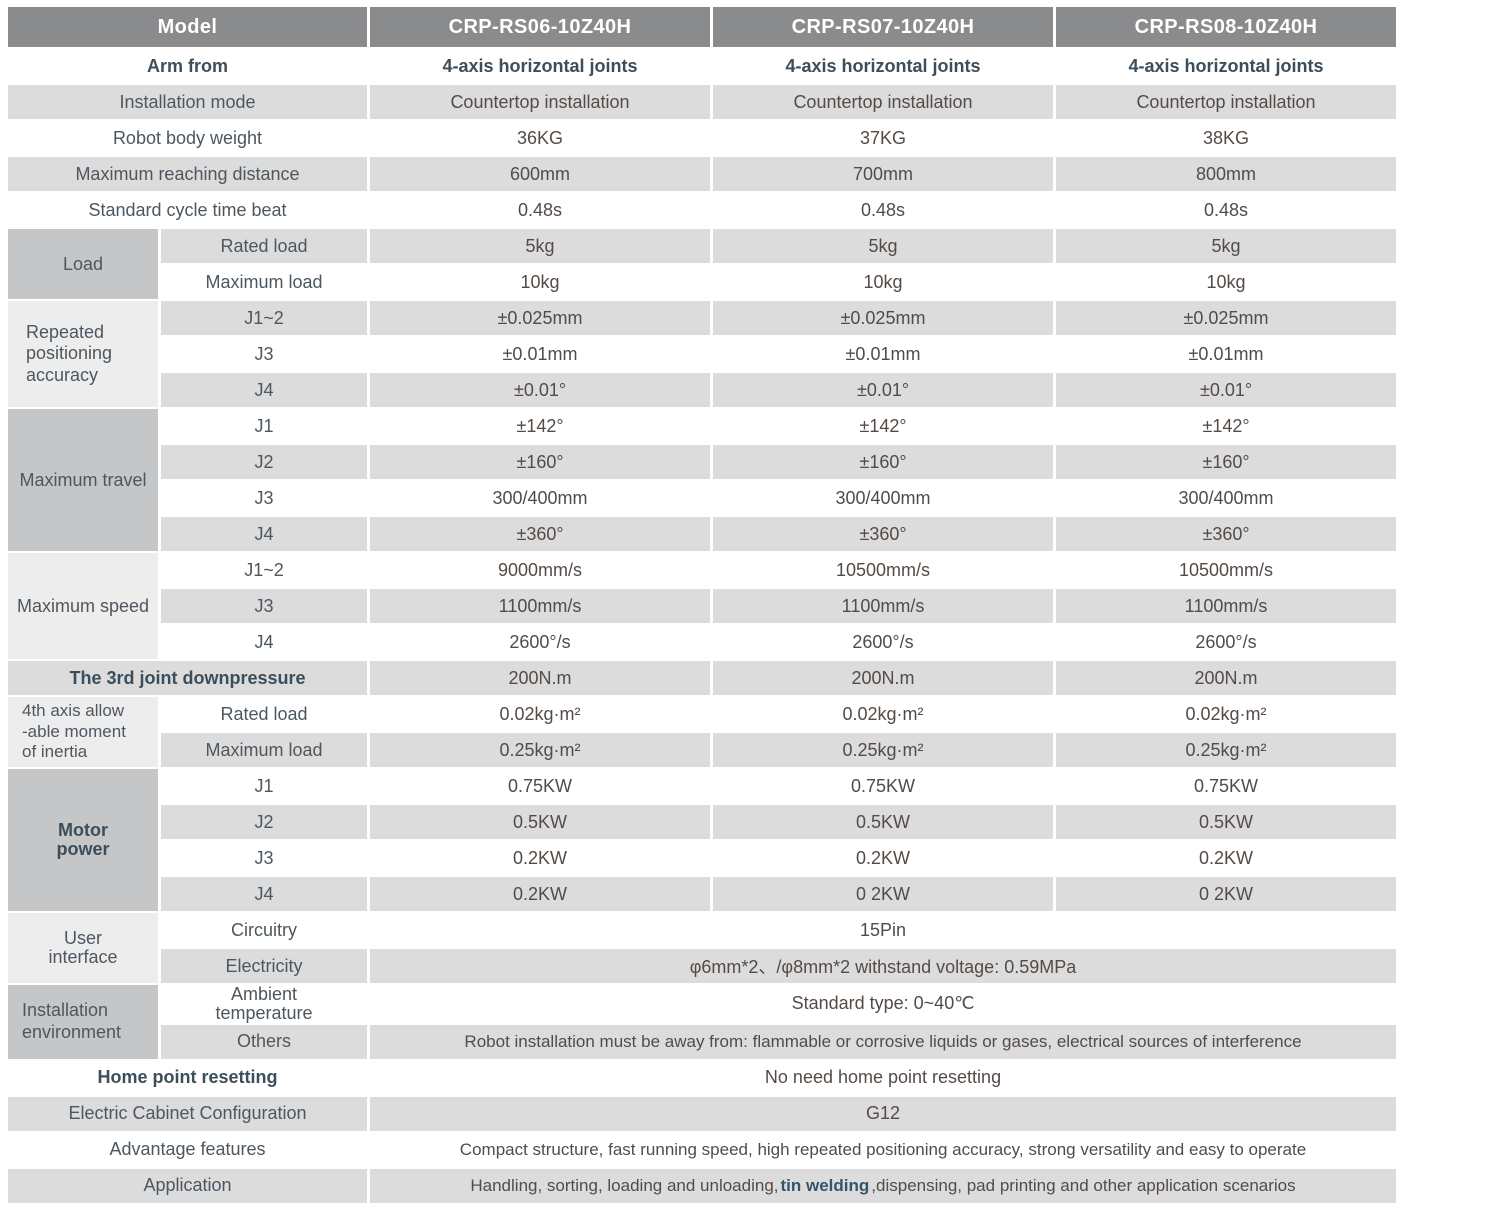  Describe the element at coordinates (264, 425) in the screenshot. I see `row-sublabel: J1` at that location.